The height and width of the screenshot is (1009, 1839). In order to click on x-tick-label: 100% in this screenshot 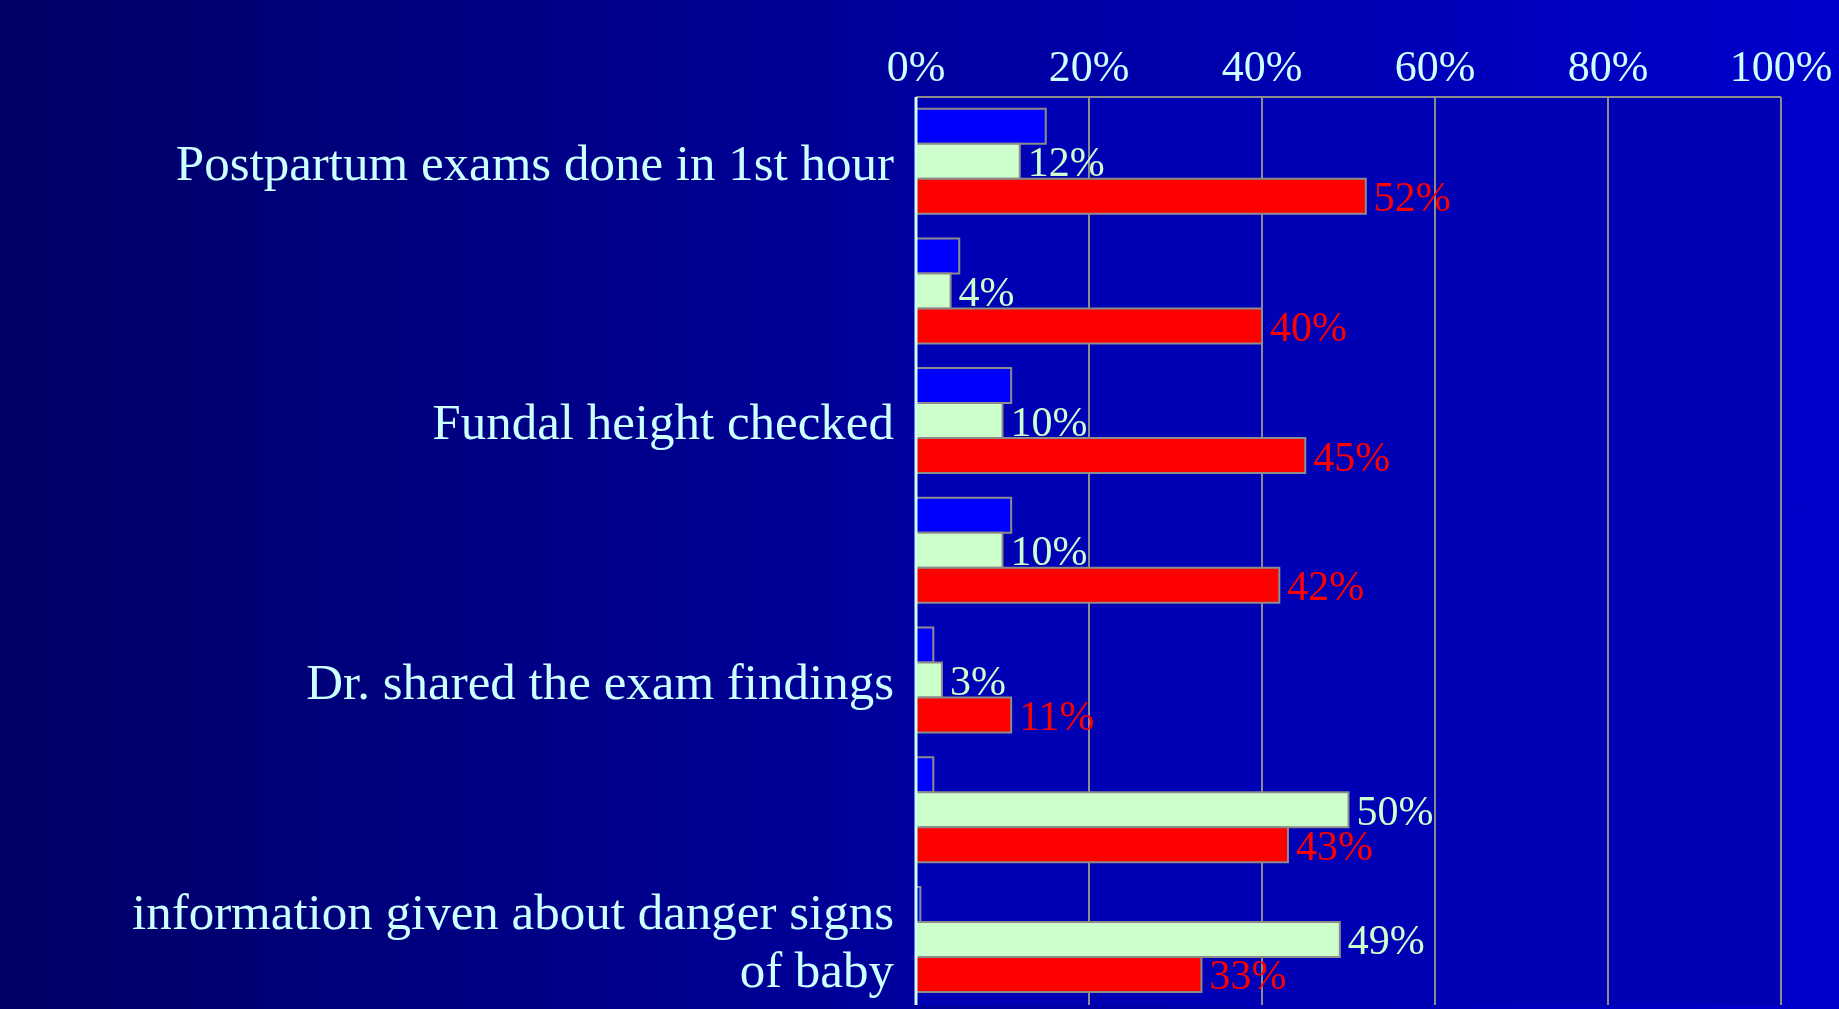, I will do `click(1781, 66)`.